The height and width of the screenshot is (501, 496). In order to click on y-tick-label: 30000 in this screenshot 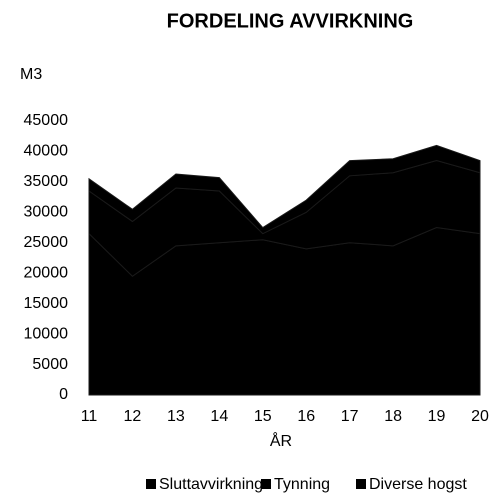, I will do `click(46, 212)`.